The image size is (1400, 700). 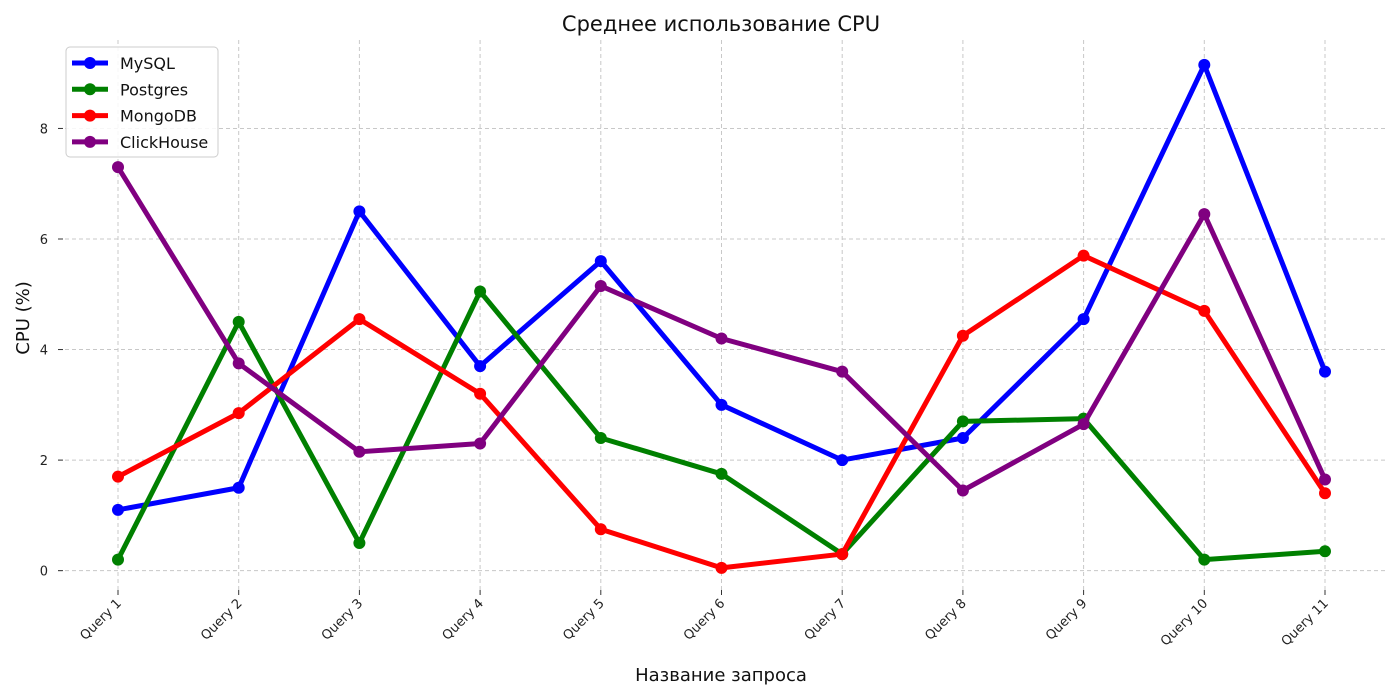 What do you see at coordinates (23, 317) in the screenshot?
I see `y-axis-label: CPU (%)` at bounding box center [23, 317].